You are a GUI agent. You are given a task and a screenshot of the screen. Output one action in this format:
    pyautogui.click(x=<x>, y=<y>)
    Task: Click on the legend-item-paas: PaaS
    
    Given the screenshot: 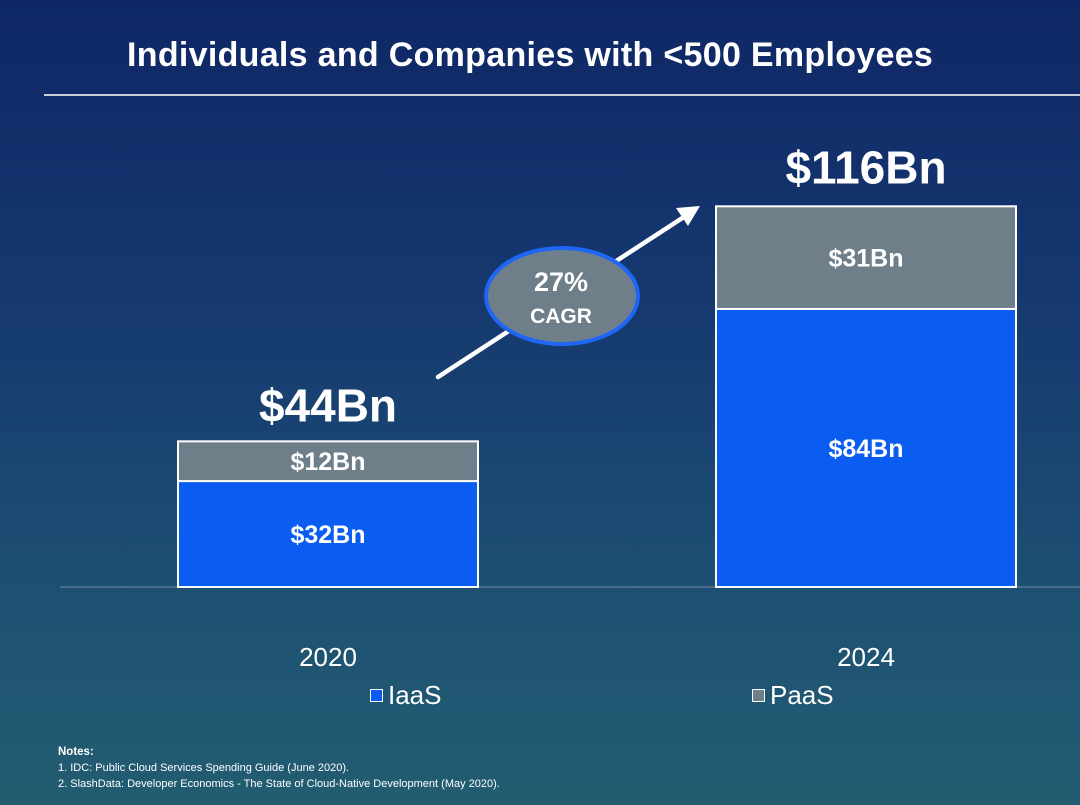 What is the action you would take?
    pyautogui.click(x=793, y=695)
    